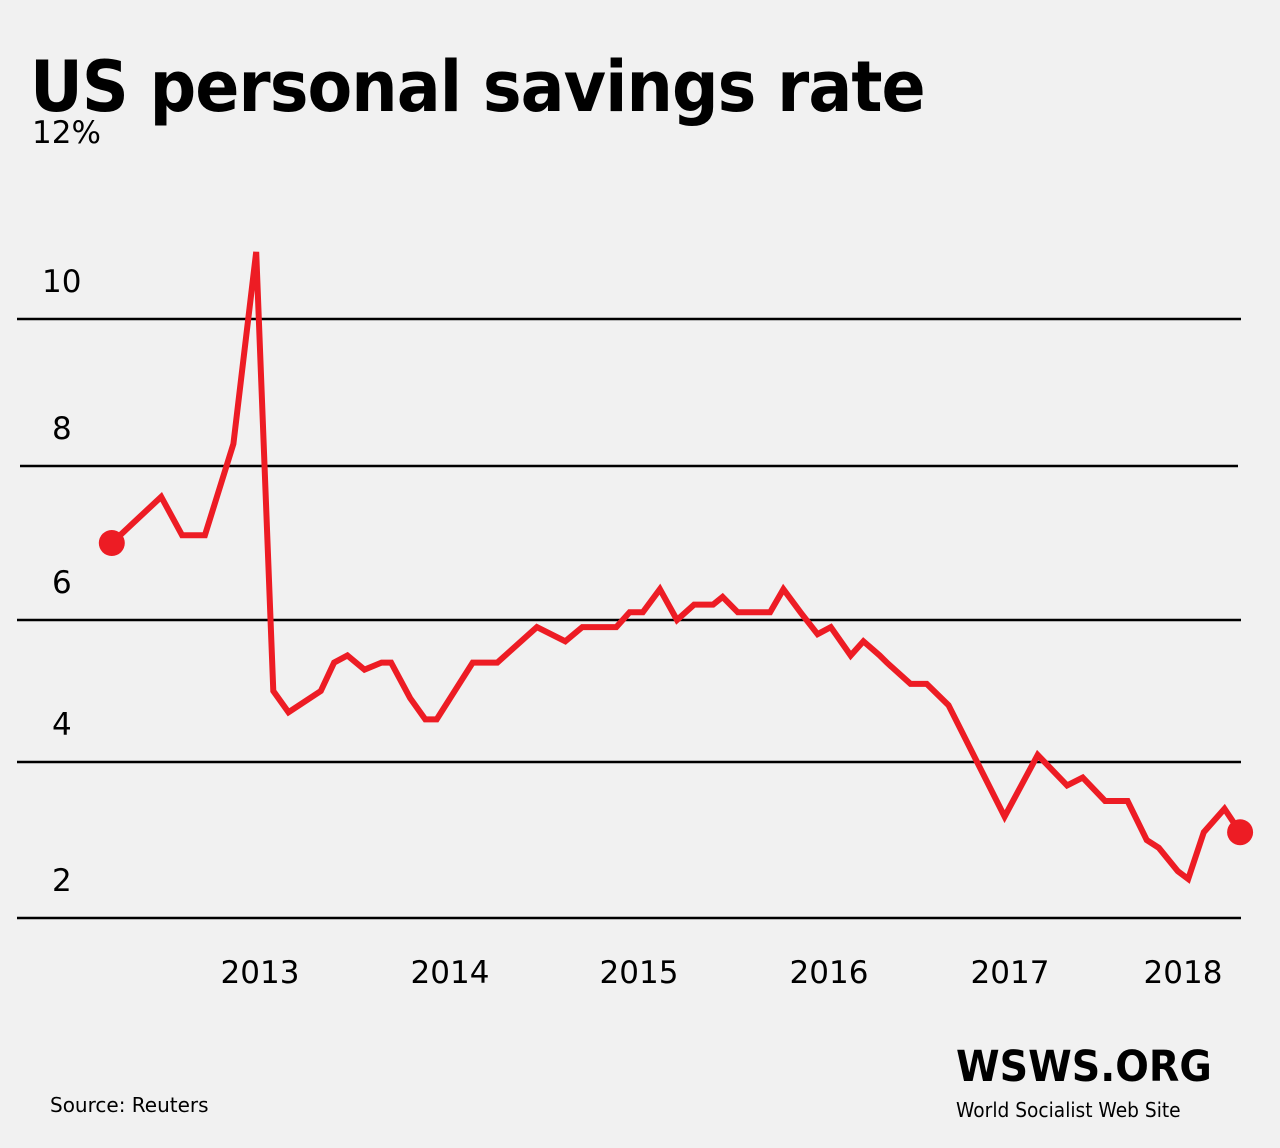 The height and width of the screenshot is (1148, 1280). I want to click on end-marker, so click(1240, 832).